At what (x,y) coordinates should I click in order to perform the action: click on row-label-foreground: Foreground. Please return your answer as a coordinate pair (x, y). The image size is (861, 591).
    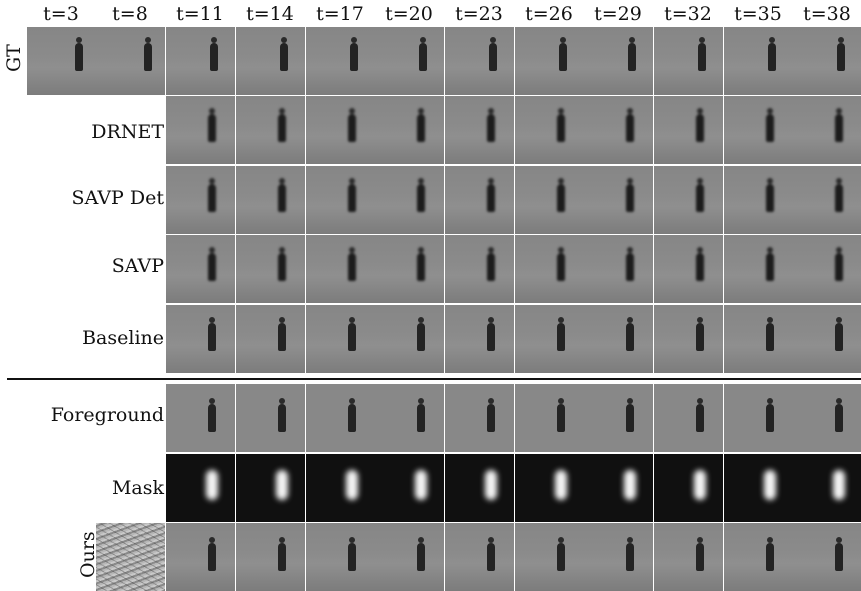
    Looking at the image, I should click on (107, 415).